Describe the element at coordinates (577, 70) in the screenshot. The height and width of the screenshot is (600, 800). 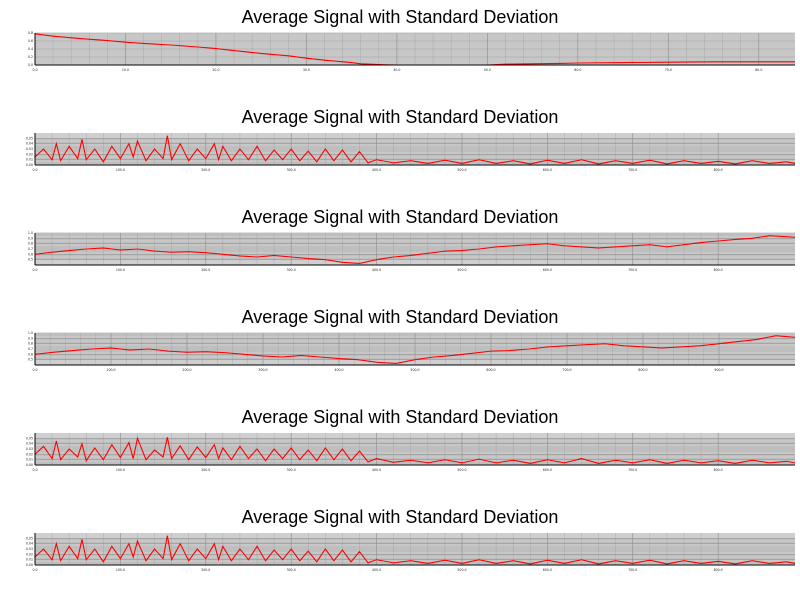
I see `x-tick-label: 60.0` at that location.